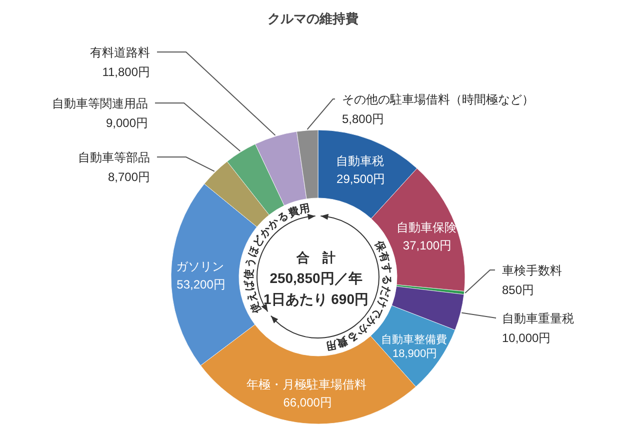  Describe the element at coordinates (316, 299) in the screenshot. I see `annotation: 1日あたり 690円` at that location.